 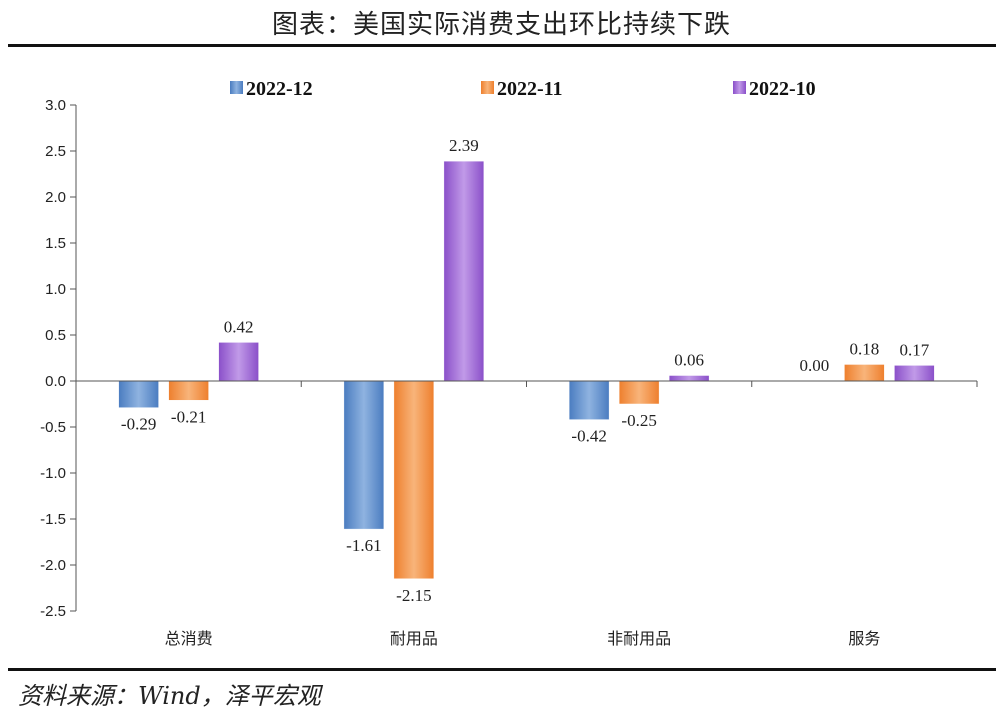 I want to click on data-label: -0.42, so click(x=588, y=436).